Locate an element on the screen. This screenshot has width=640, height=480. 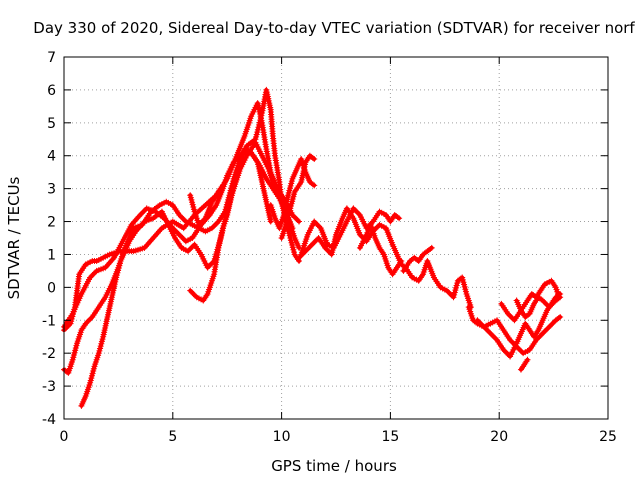
series-sat-e is located at coordinates (230, 225).